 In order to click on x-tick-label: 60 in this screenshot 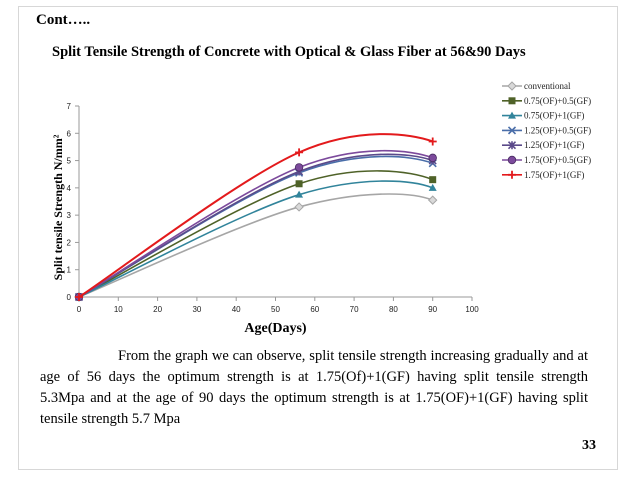, I will do `click(314, 309)`.